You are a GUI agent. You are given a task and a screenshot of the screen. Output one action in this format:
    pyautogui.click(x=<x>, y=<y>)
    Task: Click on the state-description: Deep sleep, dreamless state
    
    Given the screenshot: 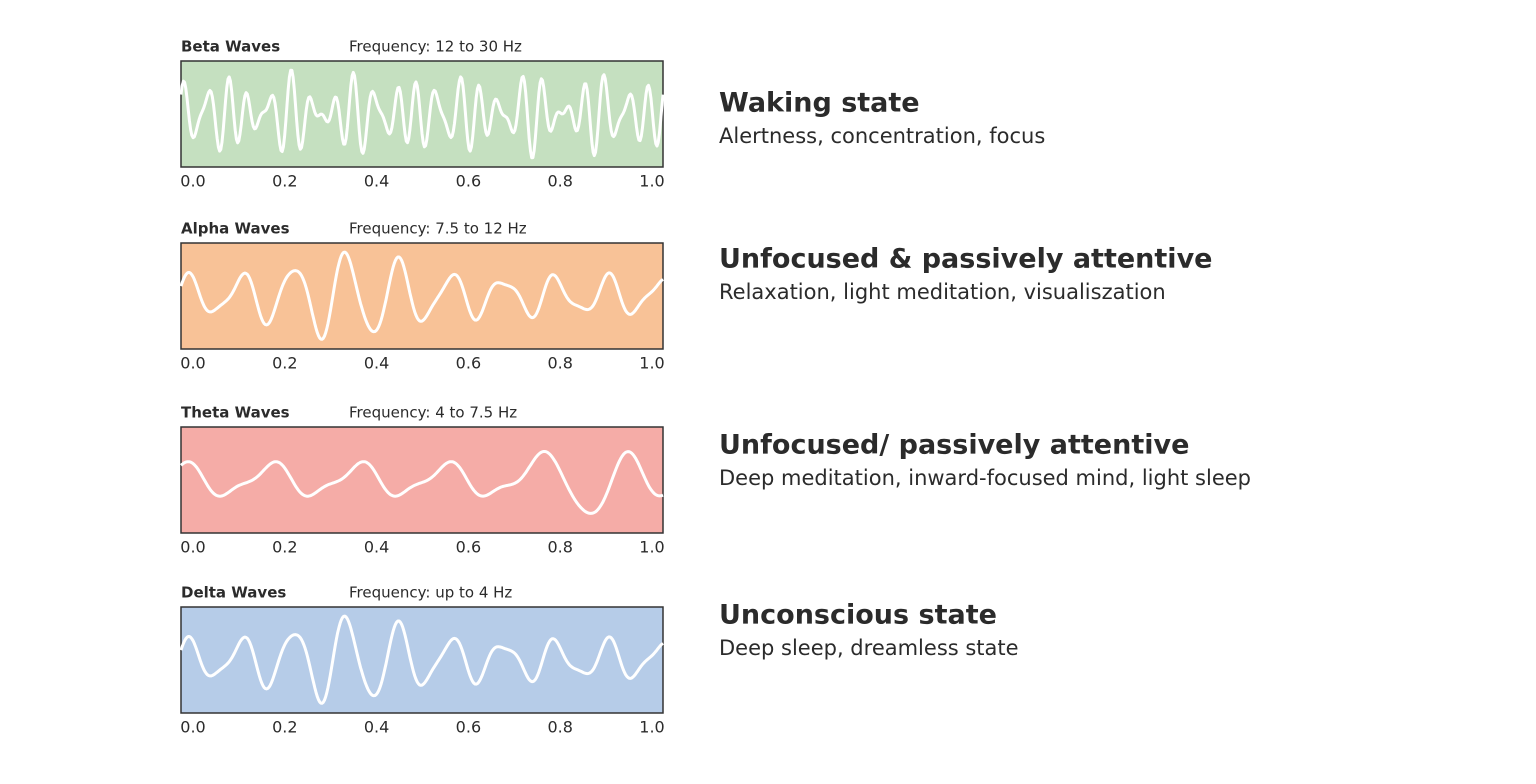 What is the action you would take?
    pyautogui.click(x=869, y=648)
    